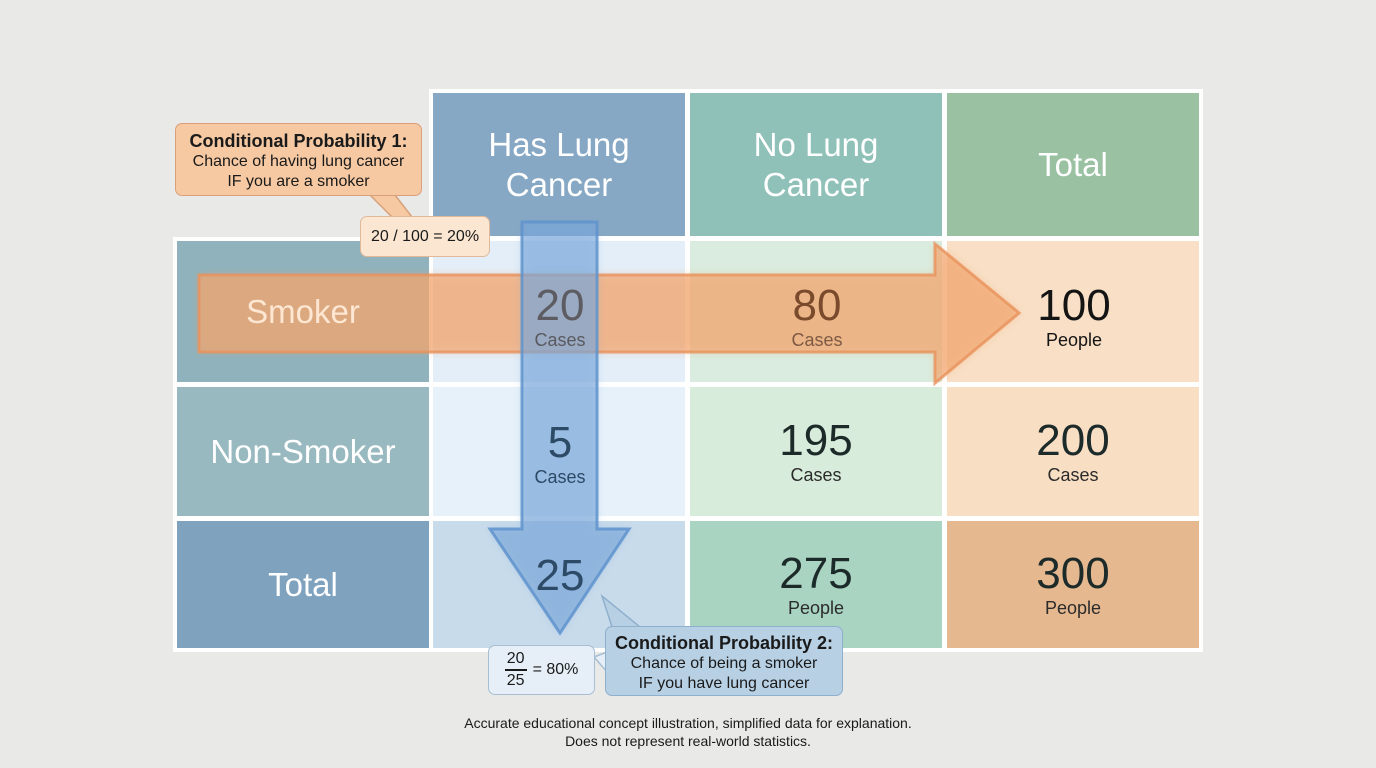 The image size is (1376, 768). I want to click on cell-nonsmoker-no-cancer: 195 Cases, so click(816, 451).